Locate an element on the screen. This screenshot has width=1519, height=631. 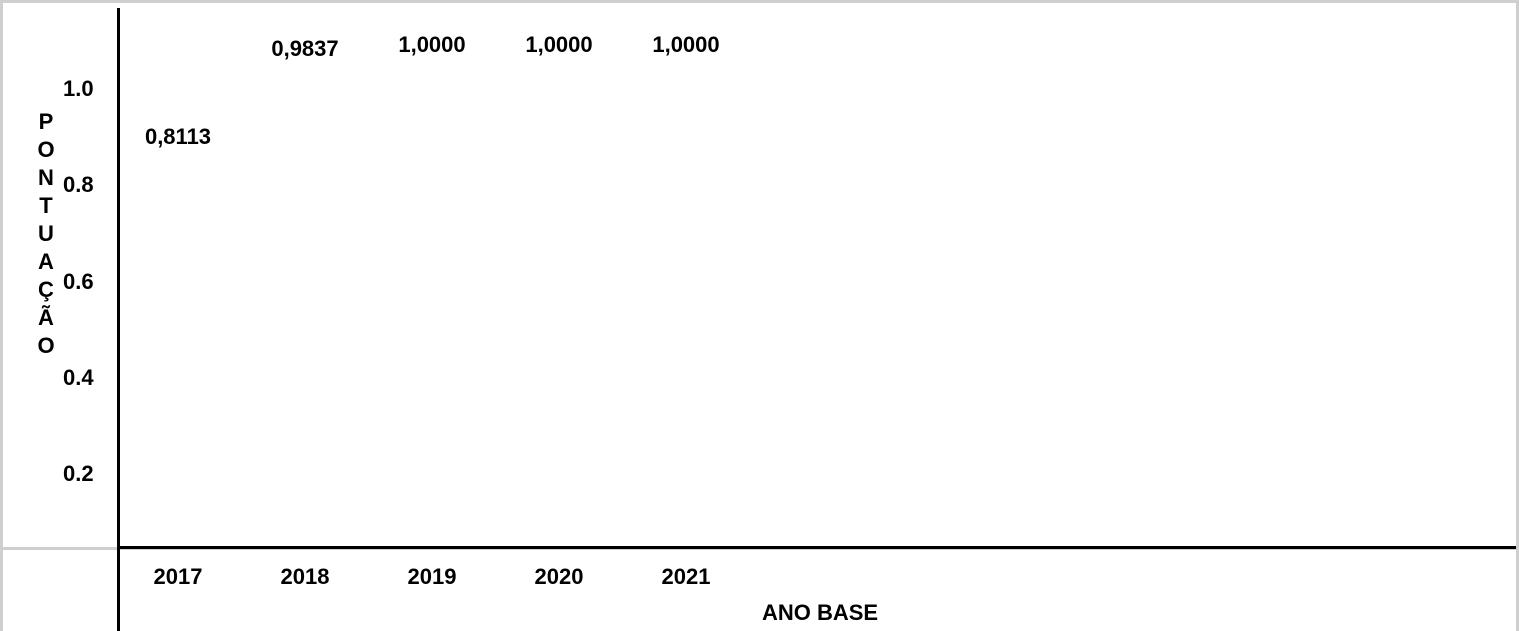
x-tick-label: 2019 is located at coordinates (432, 576).